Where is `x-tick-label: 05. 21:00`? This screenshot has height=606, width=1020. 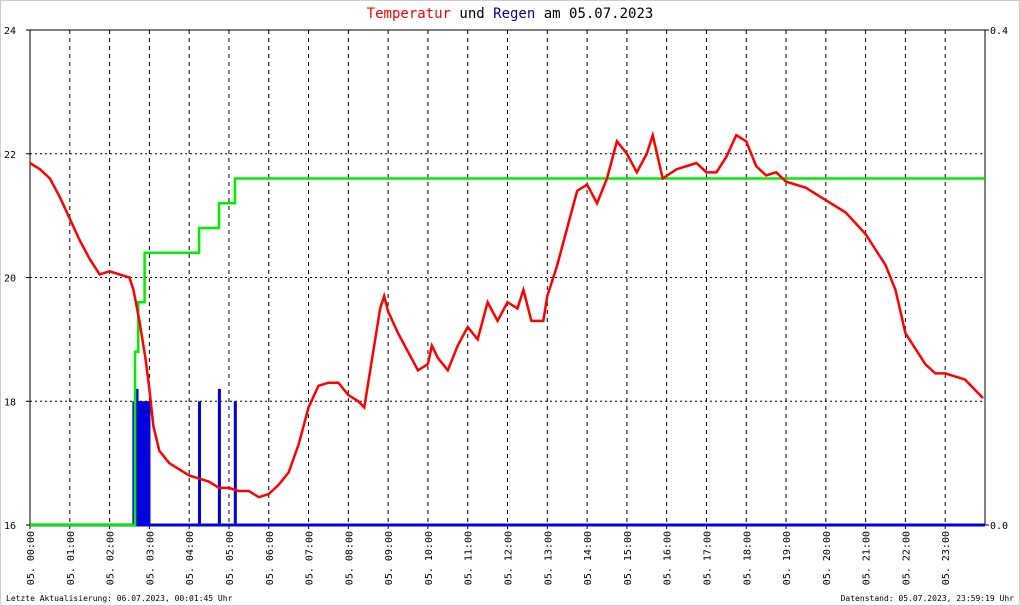 x-tick-label: 05. 21:00 is located at coordinates (867, 558).